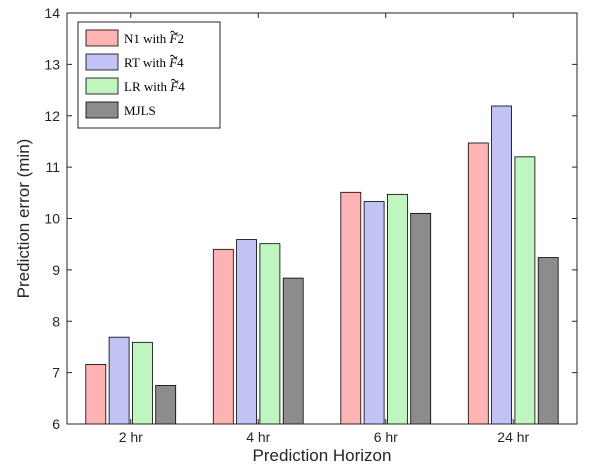  What do you see at coordinates (52, 13) in the screenshot?
I see `y-tick-label: 14` at bounding box center [52, 13].